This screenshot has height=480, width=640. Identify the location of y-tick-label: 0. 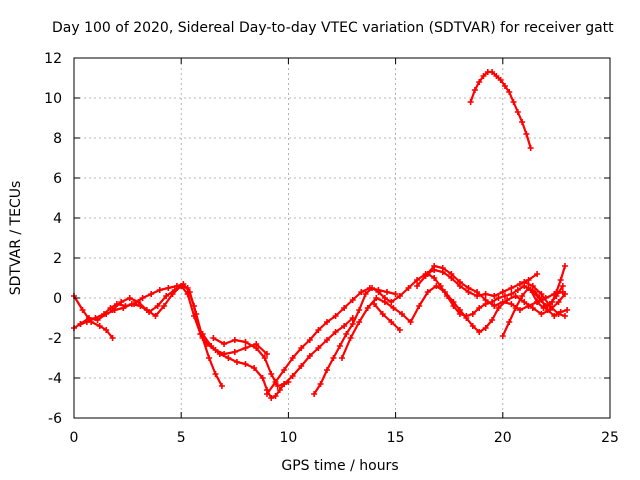
(57, 299).